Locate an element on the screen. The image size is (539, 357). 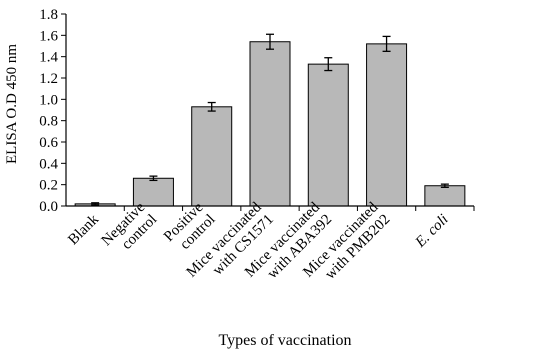
x-tick-label-line: Blank is located at coordinates (83, 229).